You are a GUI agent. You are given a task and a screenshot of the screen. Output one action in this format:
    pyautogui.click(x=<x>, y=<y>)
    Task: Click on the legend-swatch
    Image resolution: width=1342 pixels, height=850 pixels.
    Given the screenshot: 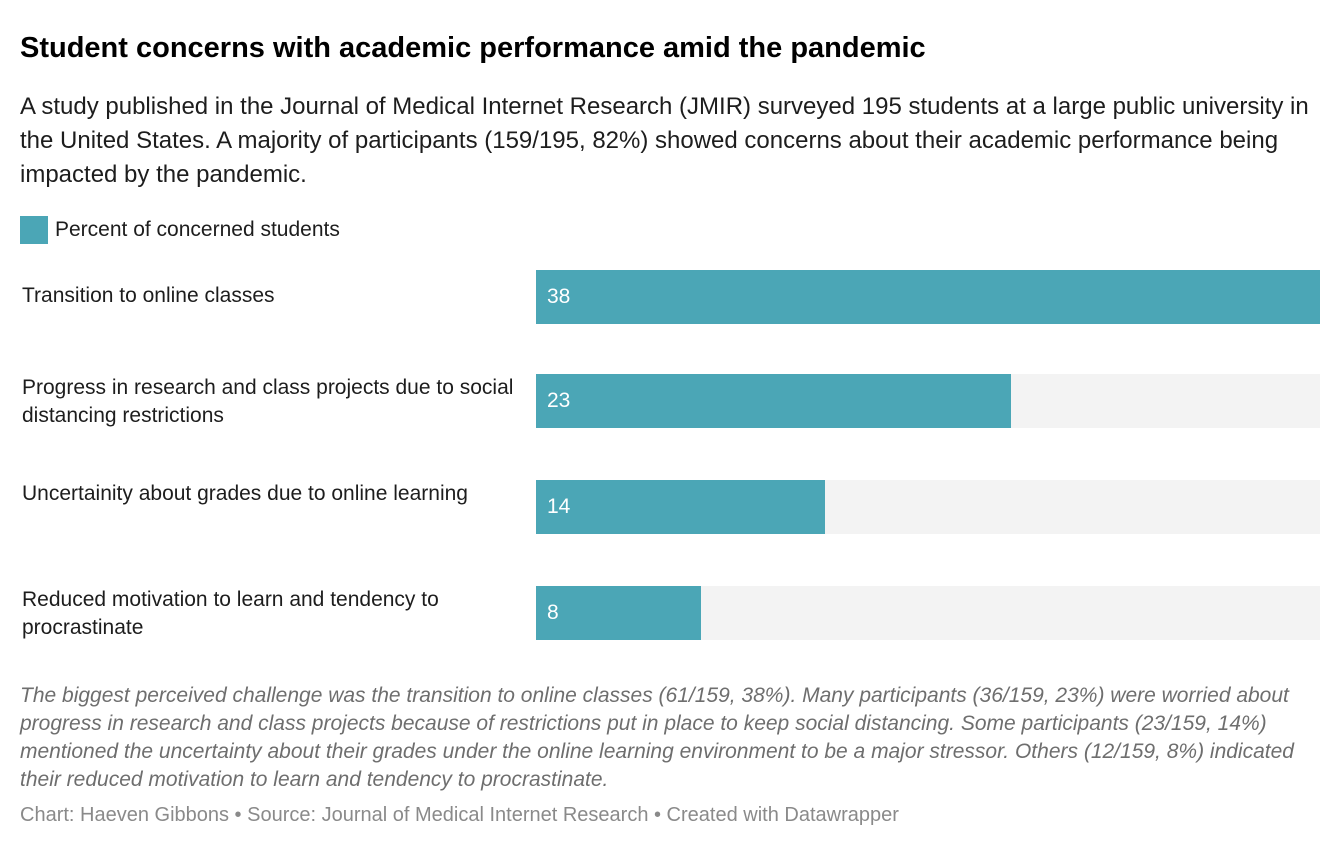 What is the action you would take?
    pyautogui.click(x=34, y=230)
    